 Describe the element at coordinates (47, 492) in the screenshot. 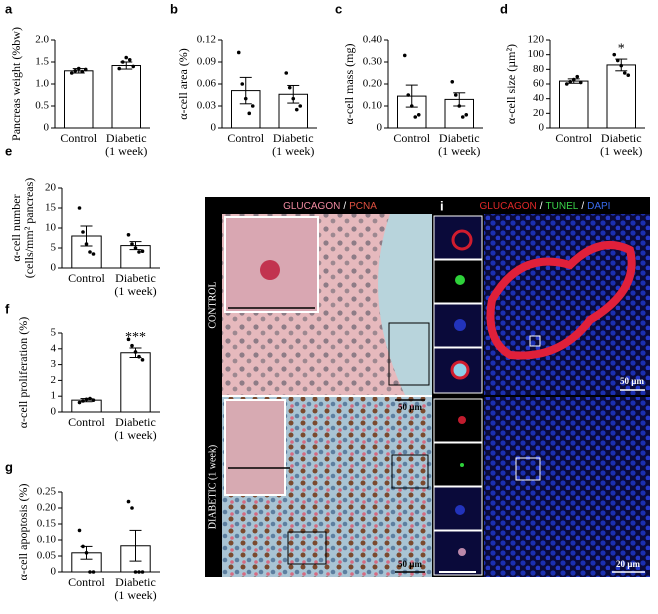

I see `y-tick-label: 0.25` at that location.